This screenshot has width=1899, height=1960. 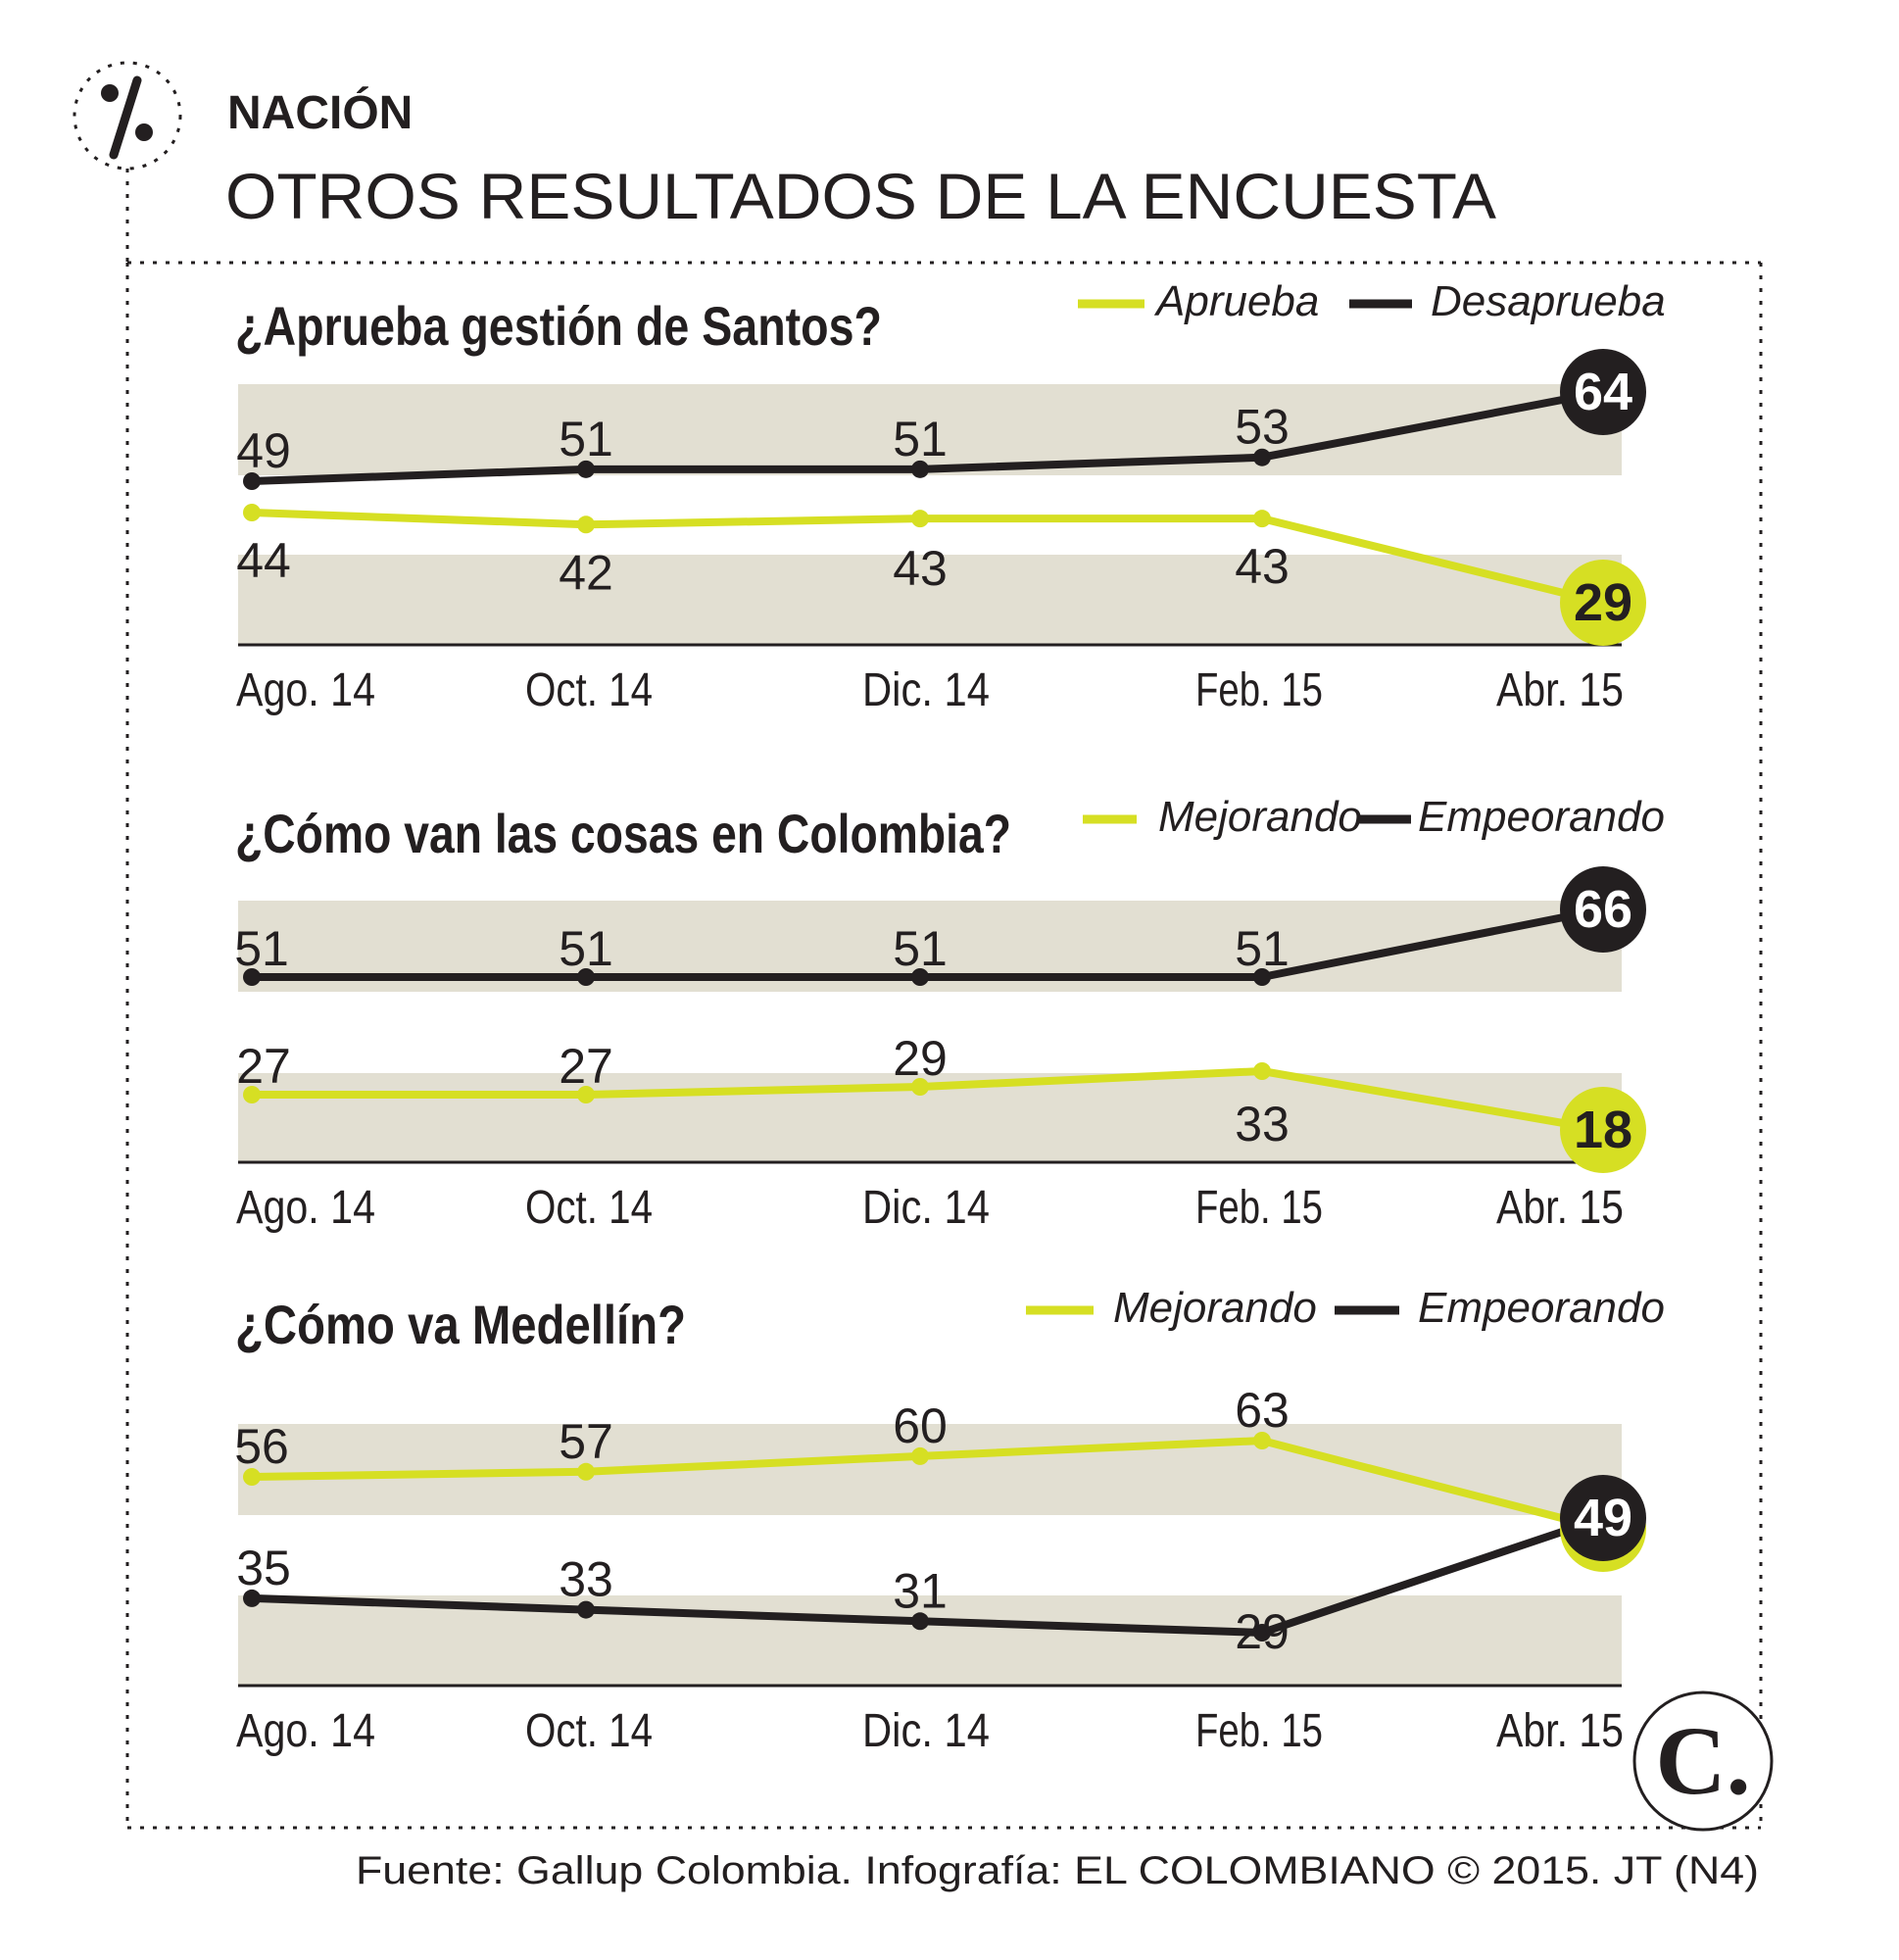 I want to click on data-label: 44, so click(x=263, y=560).